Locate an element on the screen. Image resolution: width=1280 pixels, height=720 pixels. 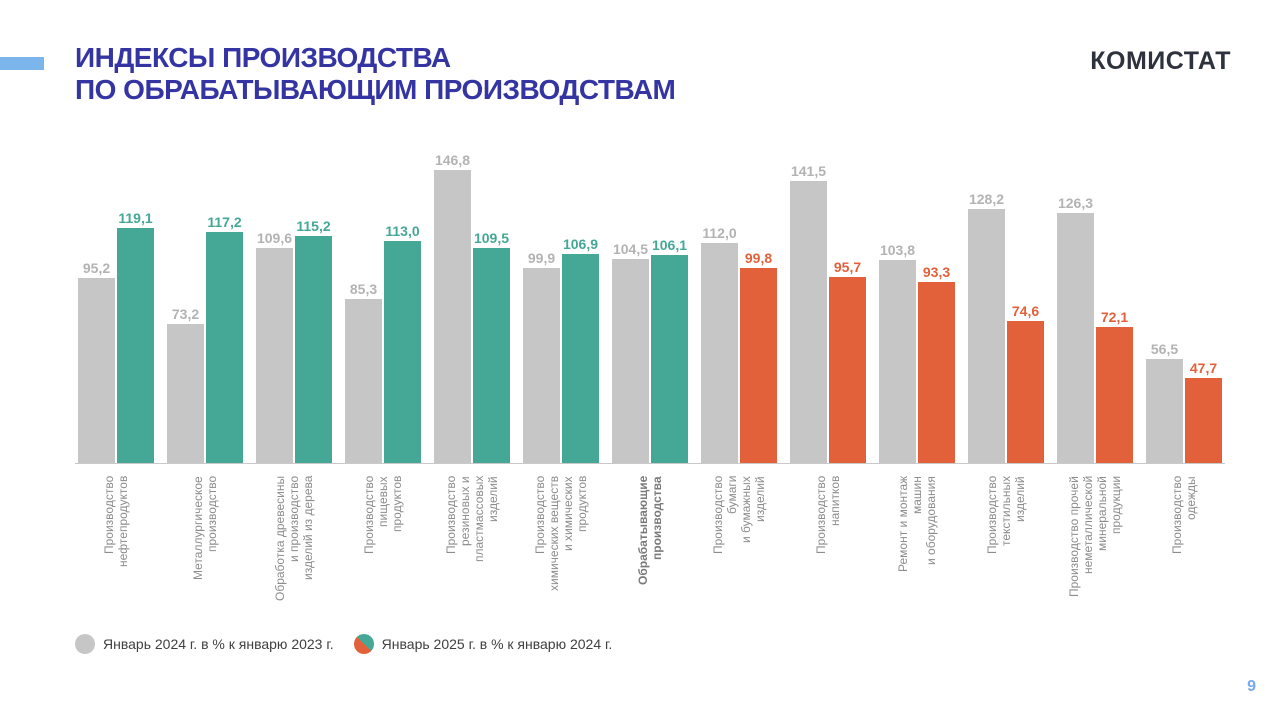
bar-value-current-year: 95,7 is located at coordinates (847, 267).